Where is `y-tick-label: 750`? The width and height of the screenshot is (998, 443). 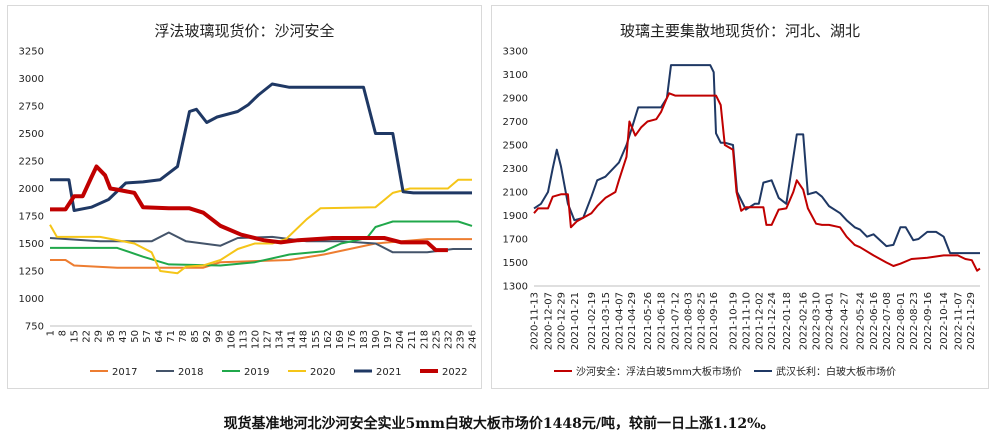 y-tick-label: 750 is located at coordinates (34, 327).